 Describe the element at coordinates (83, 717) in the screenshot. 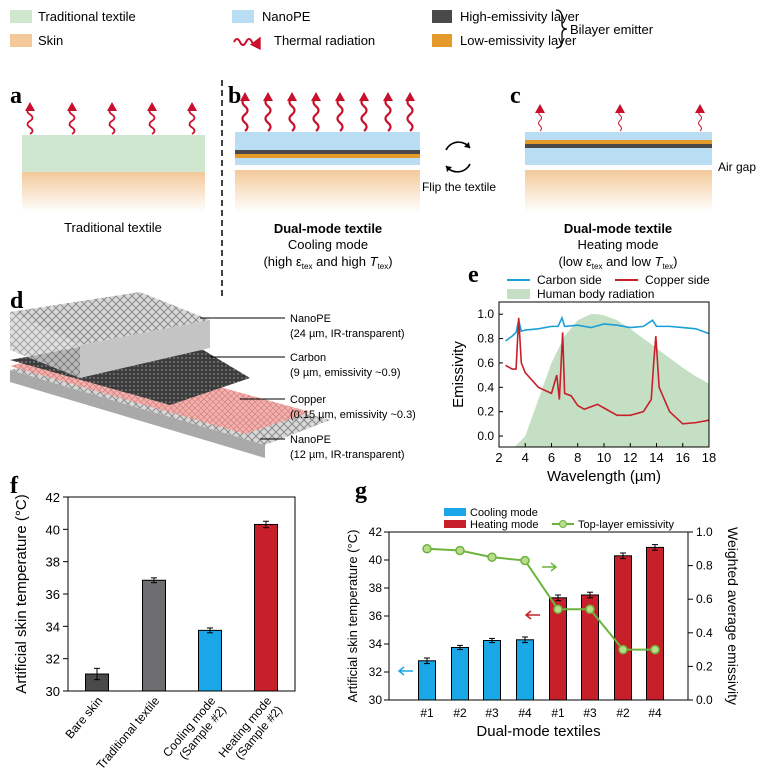

I see `x-tick-label-line: Bare skin` at that location.